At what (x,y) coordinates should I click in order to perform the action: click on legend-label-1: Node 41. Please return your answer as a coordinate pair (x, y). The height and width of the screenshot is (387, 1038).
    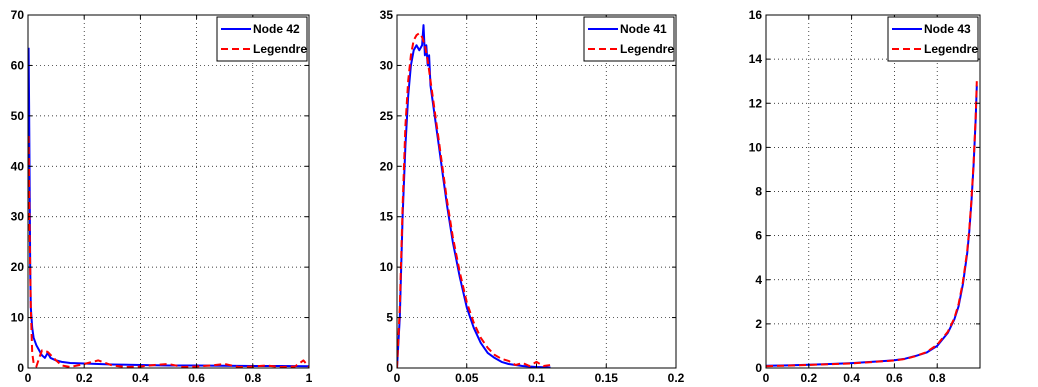
    Looking at the image, I should click on (643, 29).